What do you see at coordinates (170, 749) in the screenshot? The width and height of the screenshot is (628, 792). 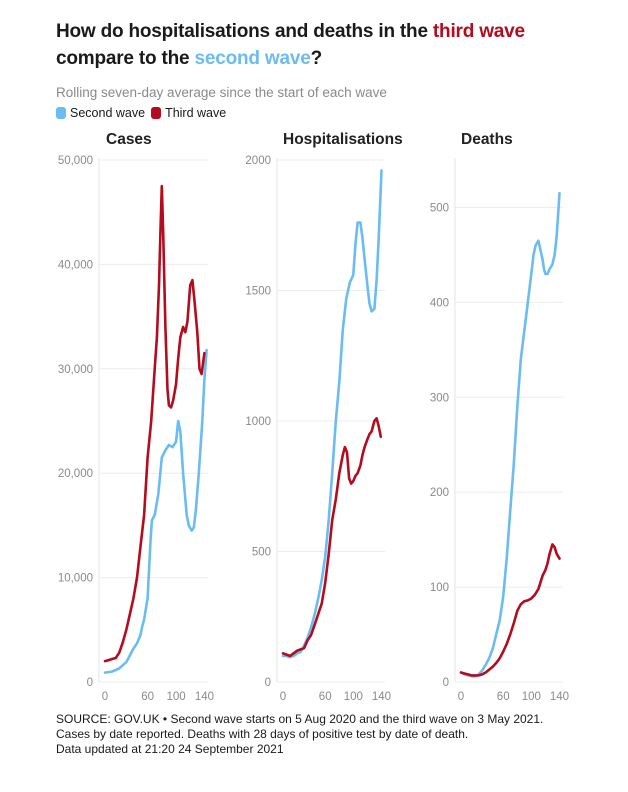 I see `footer-updated: Data updated at 21:20 24 September 2021` at bounding box center [170, 749].